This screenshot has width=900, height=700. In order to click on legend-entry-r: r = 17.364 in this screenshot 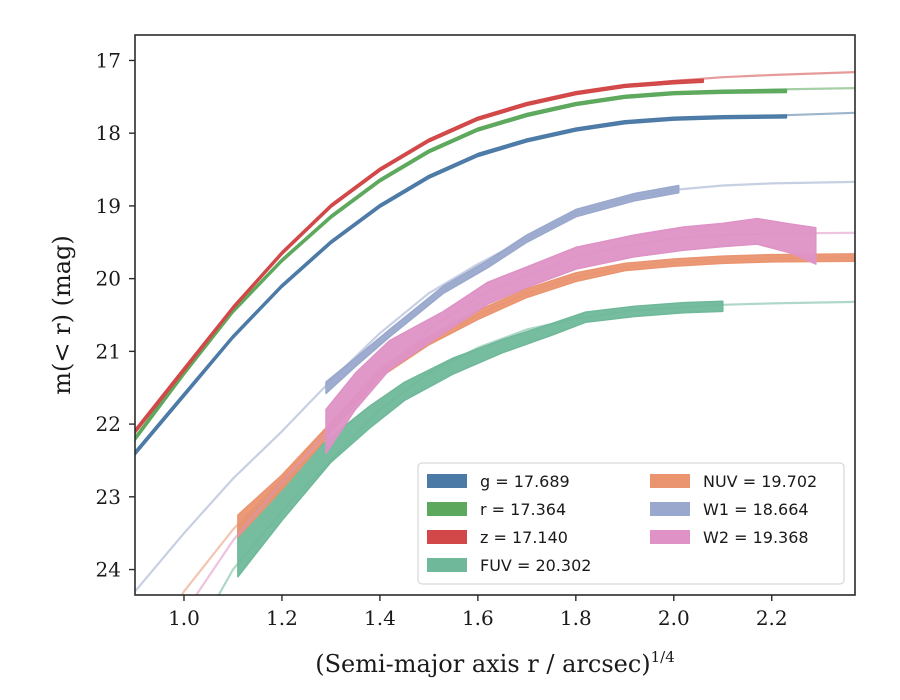, I will do `click(496, 509)`.